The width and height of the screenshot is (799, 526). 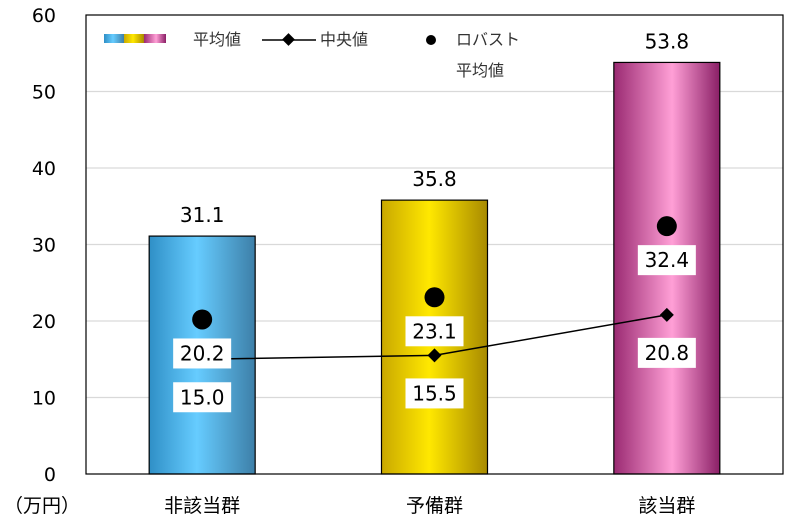 I want to click on bar-value-label: 53.8, so click(x=667, y=41).